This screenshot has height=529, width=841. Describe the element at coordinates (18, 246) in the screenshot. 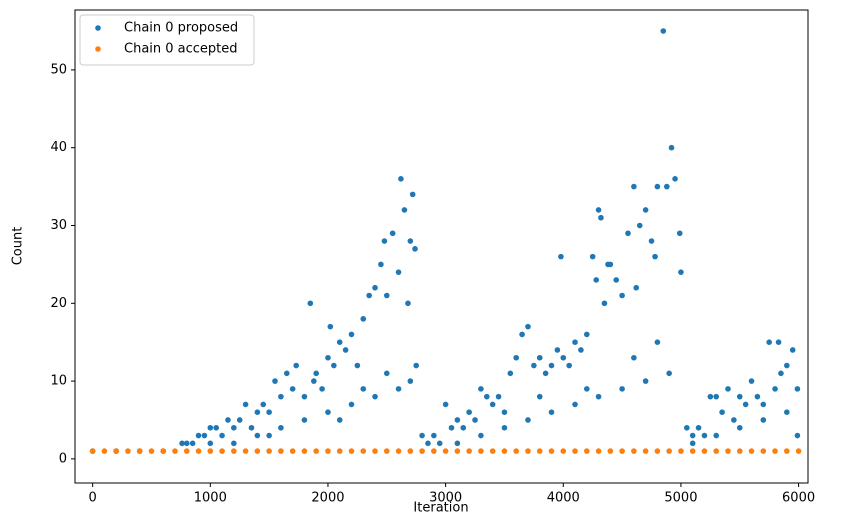

I see `y-axis-label: Count` at that location.